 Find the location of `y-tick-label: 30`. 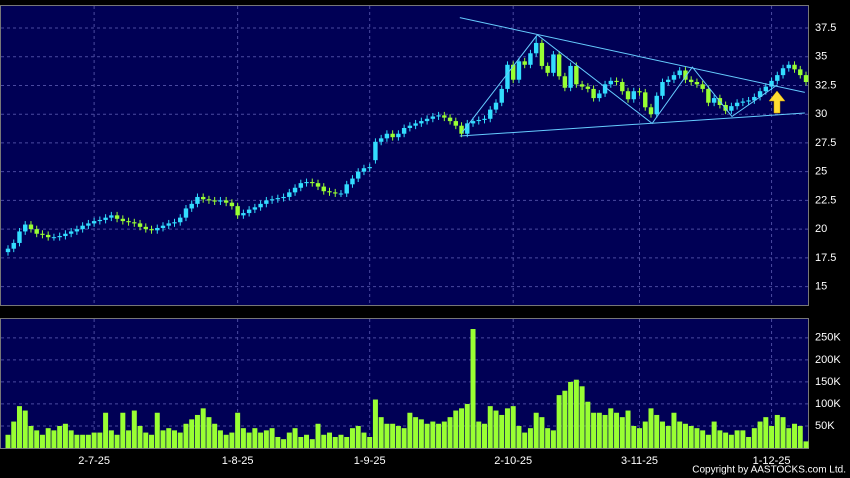

y-tick-label: 30 is located at coordinates (821, 114).